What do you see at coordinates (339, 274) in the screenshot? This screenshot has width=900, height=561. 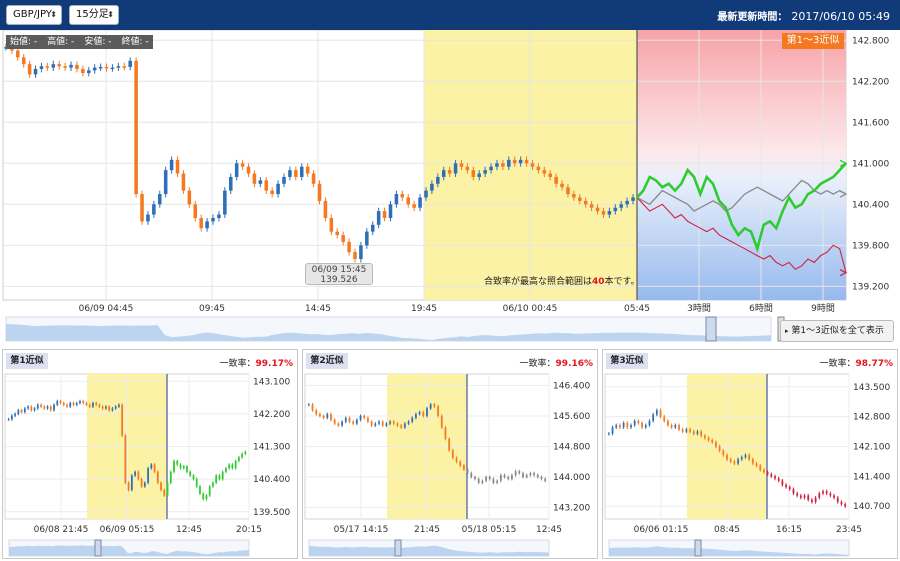 I see `crosshair-tooltip: 06/09 15:45 139.526` at bounding box center [339, 274].